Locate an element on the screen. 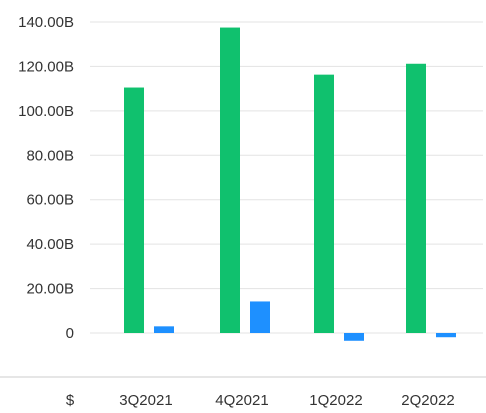 This screenshot has width=486, height=413. y-tick-label-7: 0 is located at coordinates (70, 333).